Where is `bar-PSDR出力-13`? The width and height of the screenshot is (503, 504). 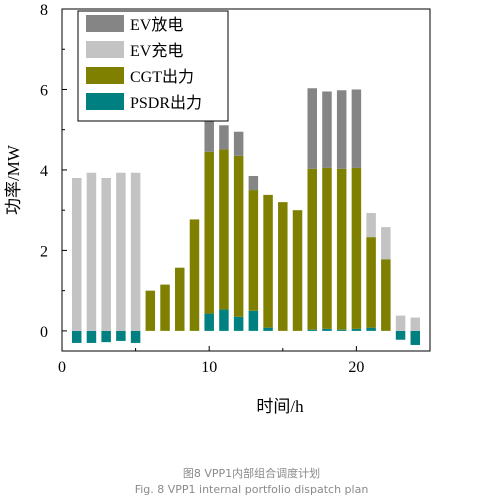 bar-PSDR出力-13 is located at coordinates (253, 320).